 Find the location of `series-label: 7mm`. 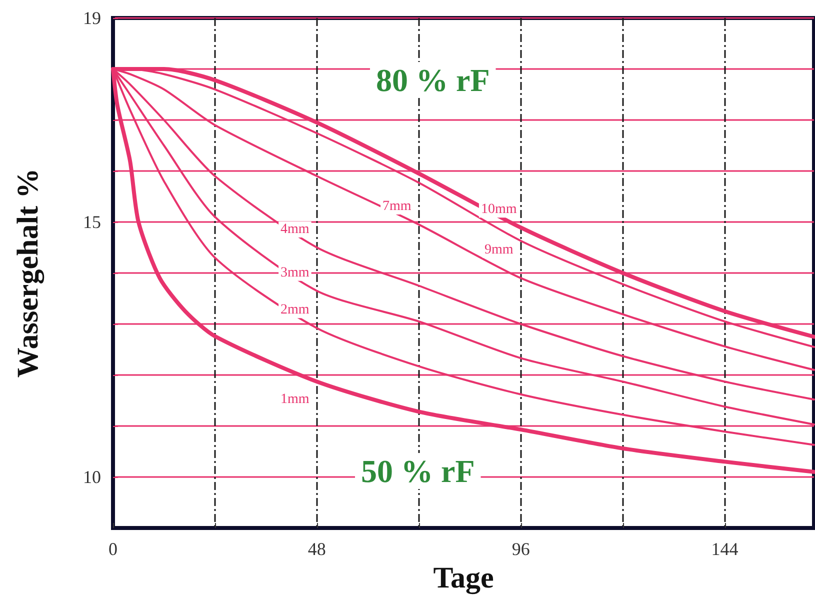

series-label: 7mm is located at coordinates (397, 206).